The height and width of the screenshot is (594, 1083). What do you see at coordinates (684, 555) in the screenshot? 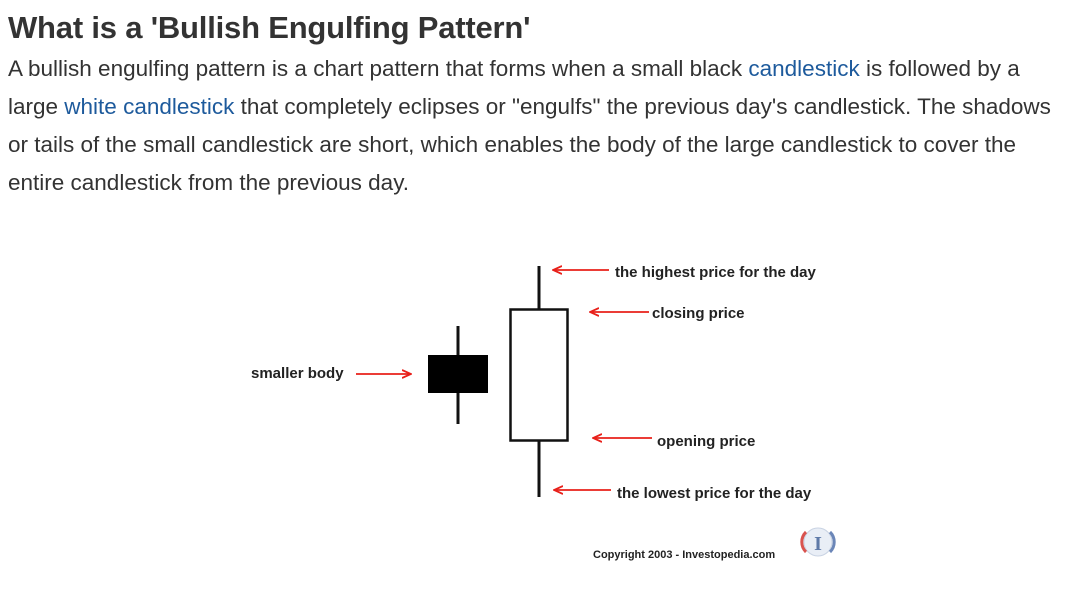
I see `copyright-text: Copyright 2003 - Investopedia.com` at bounding box center [684, 555].